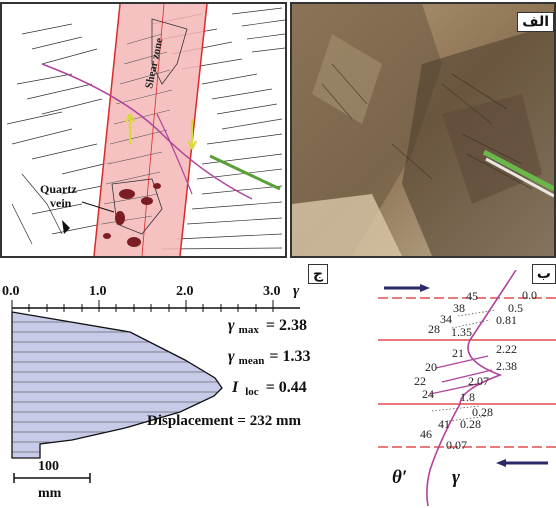 The image size is (556, 508). What do you see at coordinates (58, 189) in the screenshot?
I see `quartz-label-line1: Quartz` at bounding box center [58, 189].